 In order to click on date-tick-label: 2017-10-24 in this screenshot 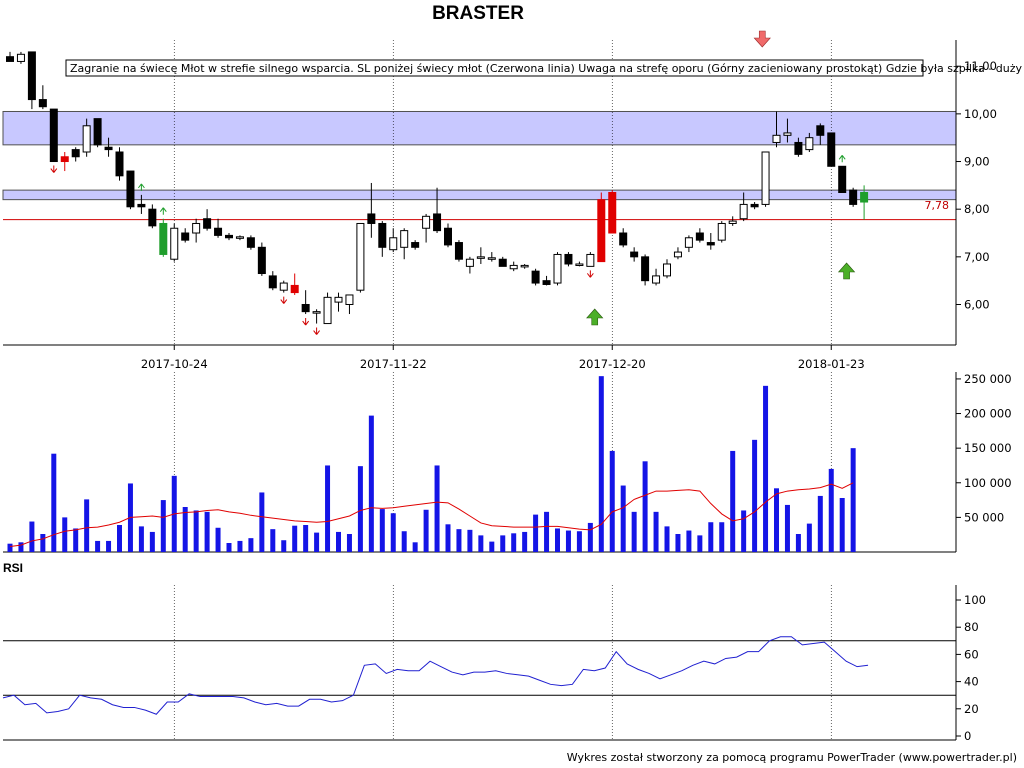, I will do `click(174, 364)`.